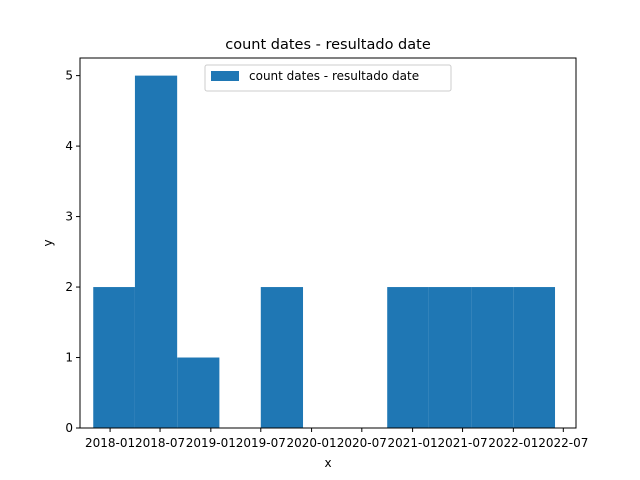 Image resolution: width=640 pixels, height=480 pixels. What do you see at coordinates (69, 287) in the screenshot?
I see `y-tick-label-2: 2` at bounding box center [69, 287].